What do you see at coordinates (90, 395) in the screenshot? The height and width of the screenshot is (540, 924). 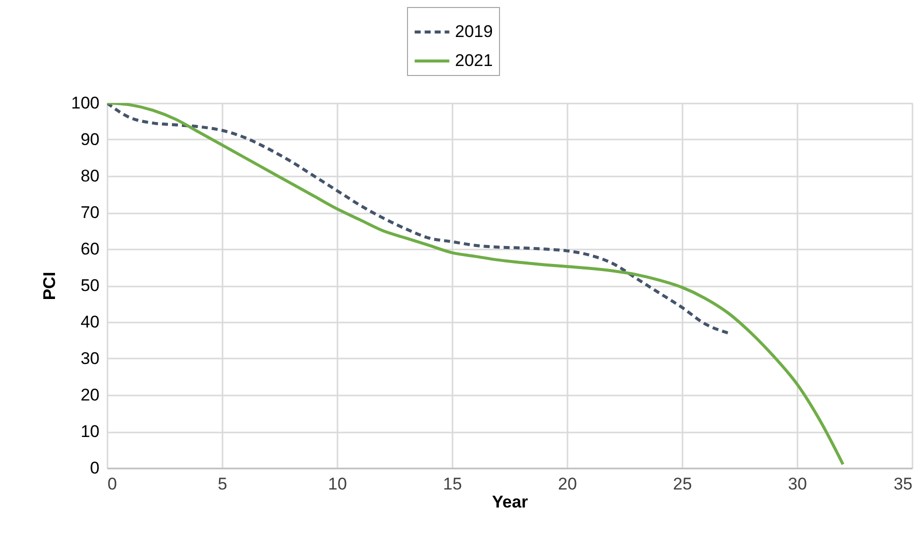 I see `y-tick-label: 20` at bounding box center [90, 395].